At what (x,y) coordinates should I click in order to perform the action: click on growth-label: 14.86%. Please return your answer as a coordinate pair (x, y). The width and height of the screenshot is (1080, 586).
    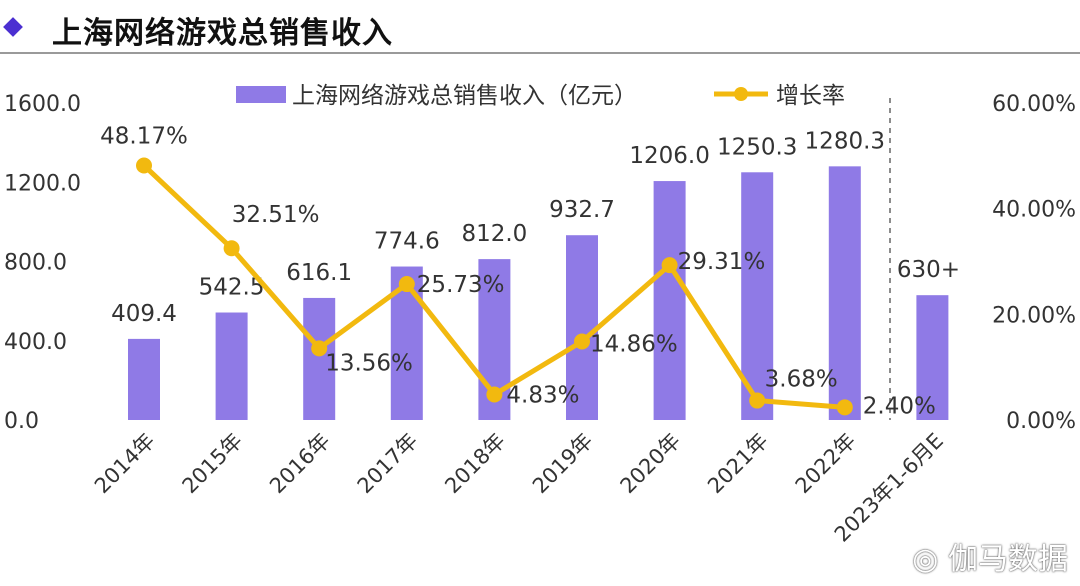
    Looking at the image, I should click on (634, 344).